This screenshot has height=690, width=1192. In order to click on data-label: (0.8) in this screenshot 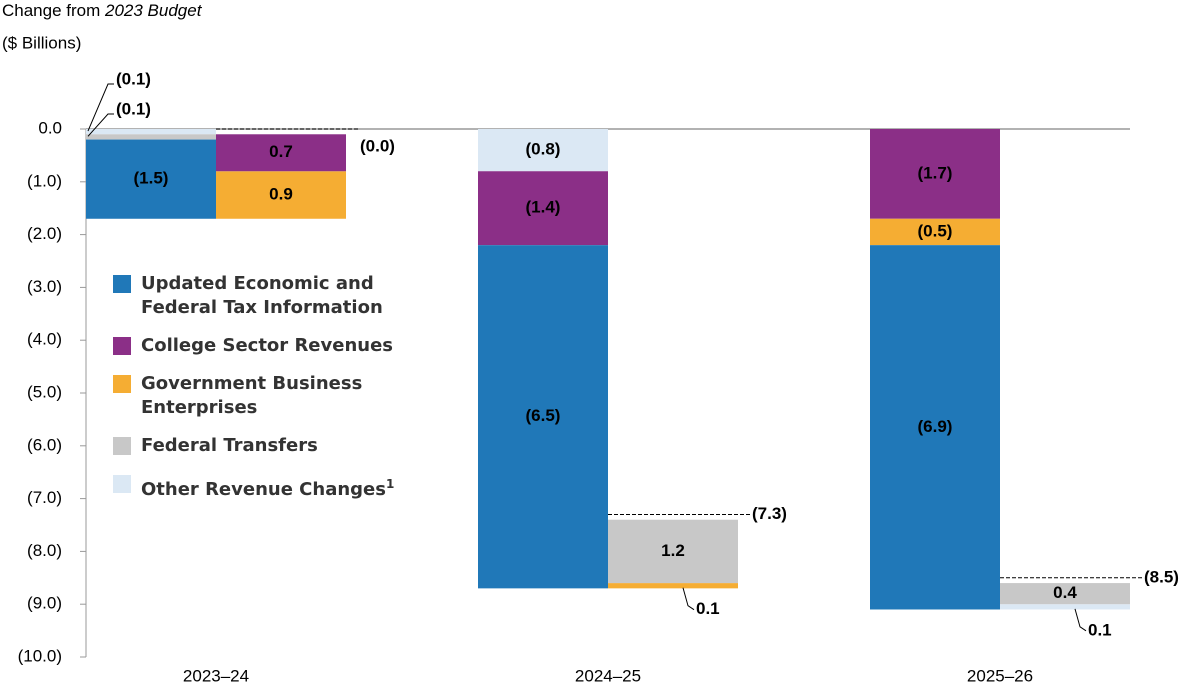, I will do `click(543, 149)`.